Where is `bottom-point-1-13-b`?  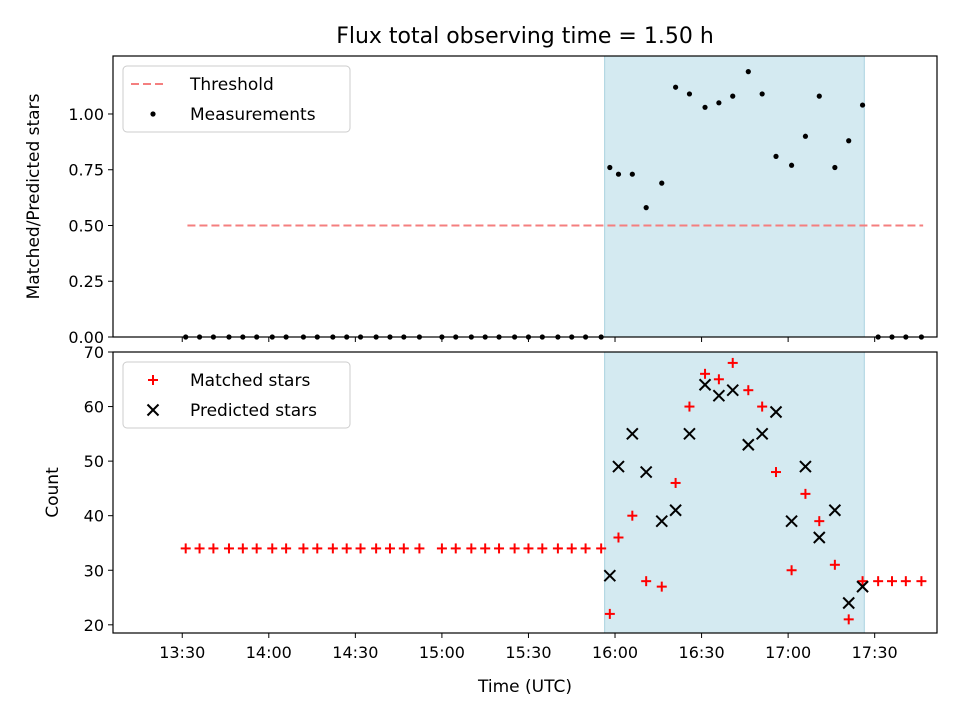 bottom-point-1-13-b is located at coordinates (791, 521).